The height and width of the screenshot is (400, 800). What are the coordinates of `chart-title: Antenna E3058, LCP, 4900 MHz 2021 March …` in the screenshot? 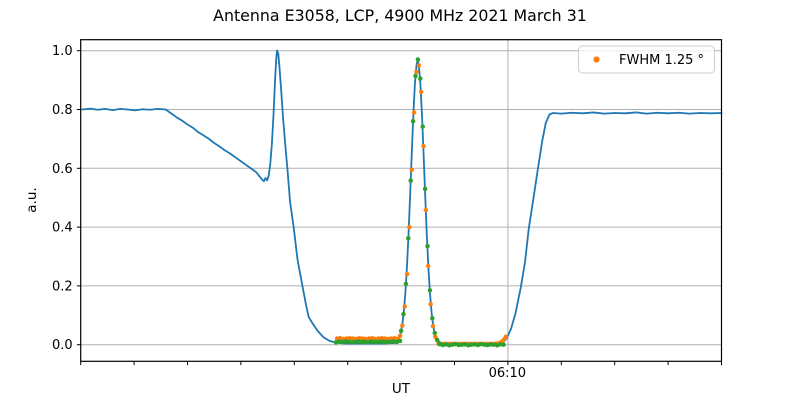 It's located at (400, 15).